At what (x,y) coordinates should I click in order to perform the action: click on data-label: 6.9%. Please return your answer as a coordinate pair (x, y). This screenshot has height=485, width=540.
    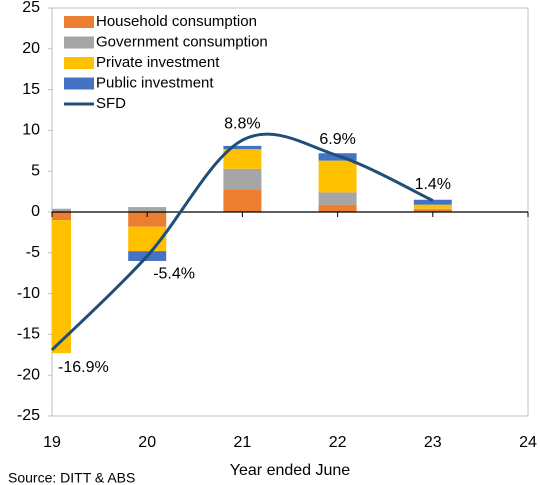
    Looking at the image, I should click on (337, 139).